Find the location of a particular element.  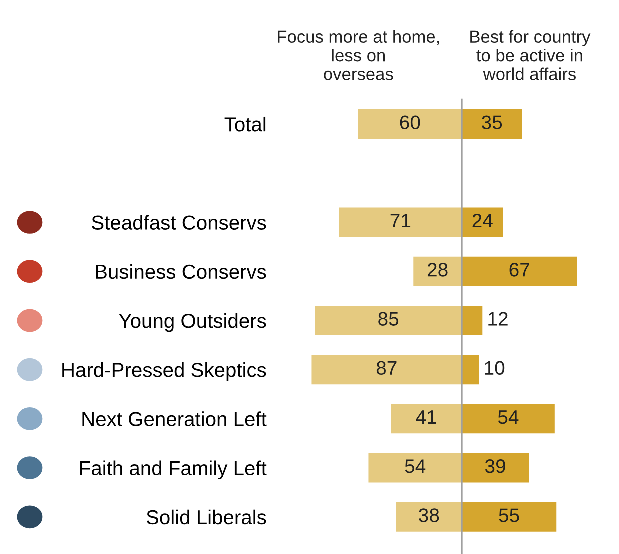

data-label: 35 is located at coordinates (492, 123).